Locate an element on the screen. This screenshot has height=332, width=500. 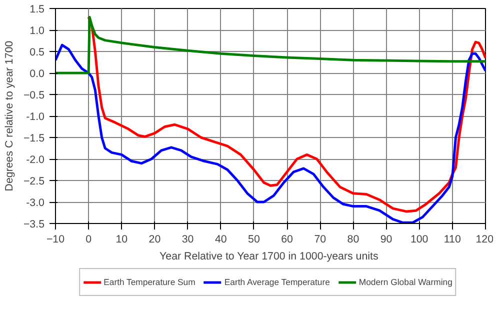
legend-label: Earth Temperature Sum is located at coordinates (150, 282).